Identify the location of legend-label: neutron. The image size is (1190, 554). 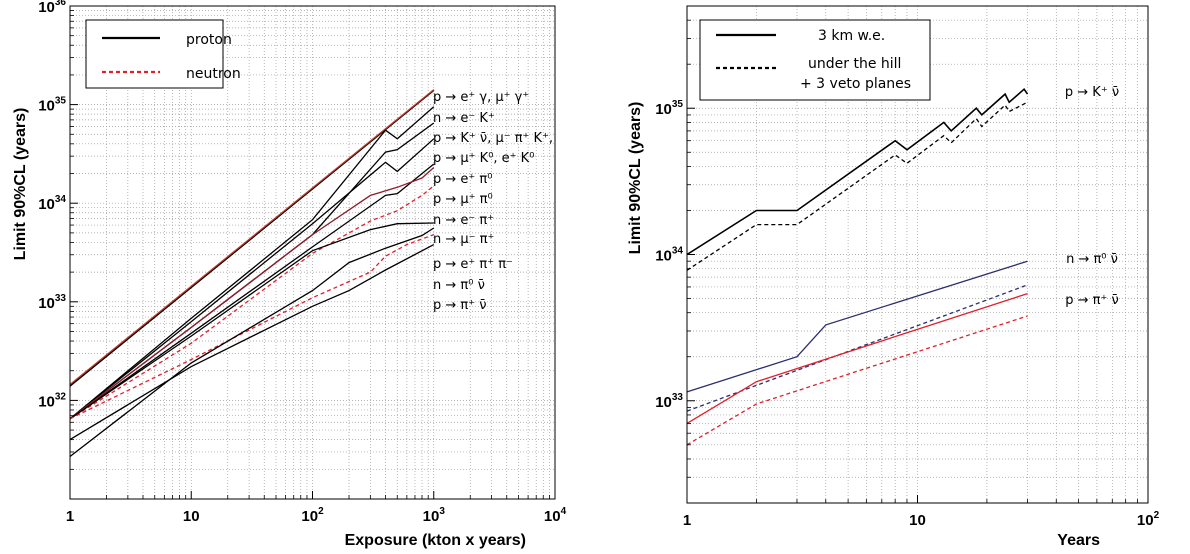
(213, 74).